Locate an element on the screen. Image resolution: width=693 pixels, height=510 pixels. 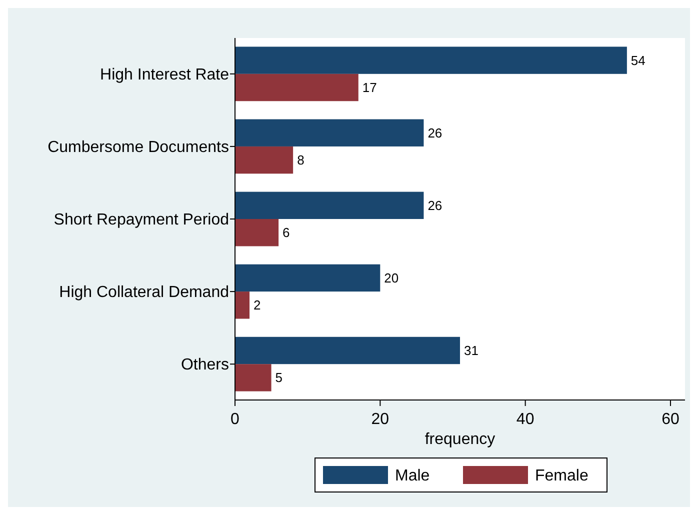
data-label: 6 is located at coordinates (286, 232).